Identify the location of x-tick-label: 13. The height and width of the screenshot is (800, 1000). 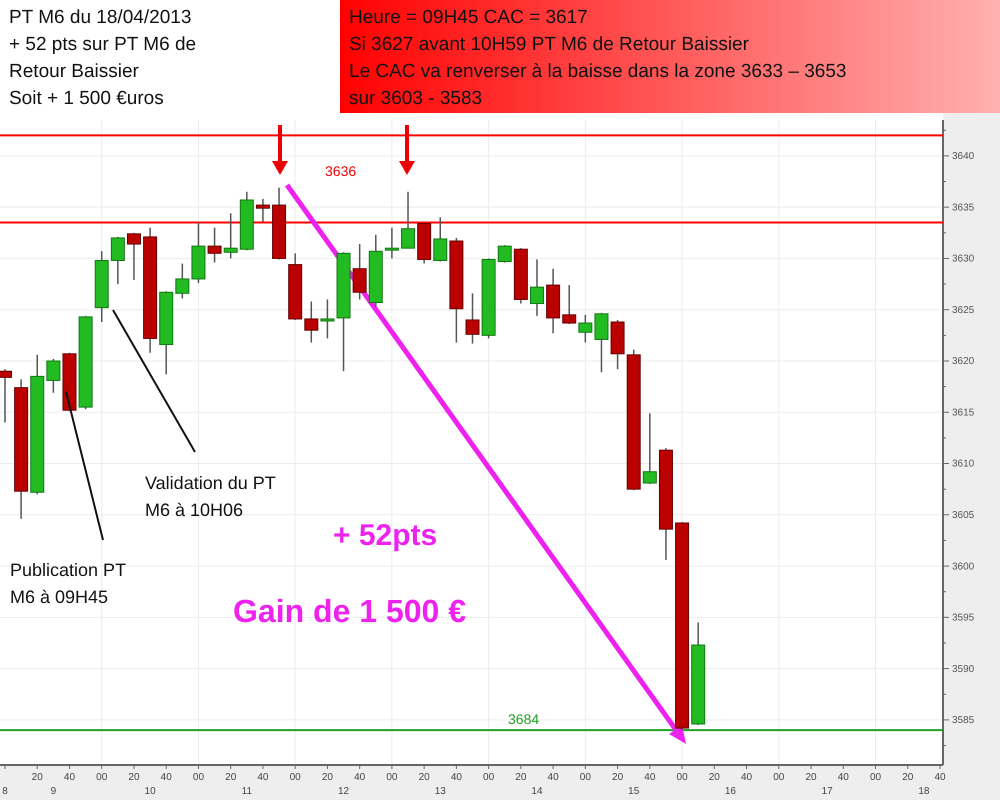
(440, 792).